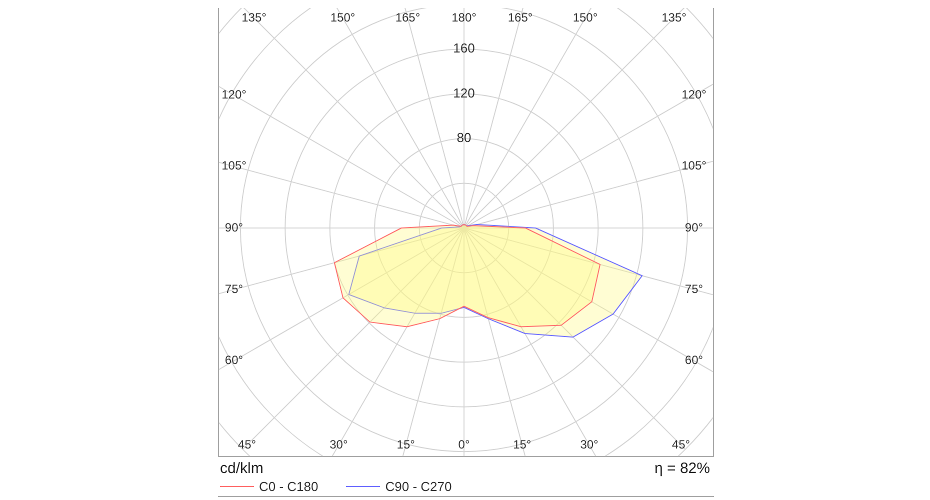 This screenshot has width=930, height=500. What do you see at coordinates (682, 468) in the screenshot?
I see `text: η = 82%` at bounding box center [682, 468].